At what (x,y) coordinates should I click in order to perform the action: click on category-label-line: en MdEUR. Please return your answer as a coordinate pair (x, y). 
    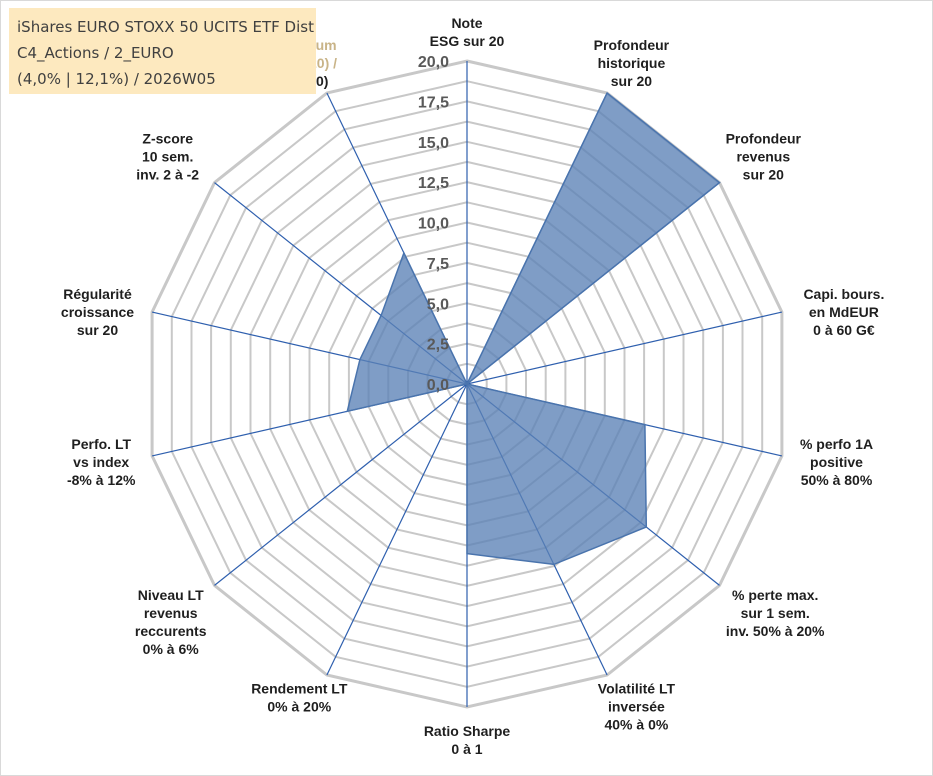
    Looking at the image, I should click on (844, 312).